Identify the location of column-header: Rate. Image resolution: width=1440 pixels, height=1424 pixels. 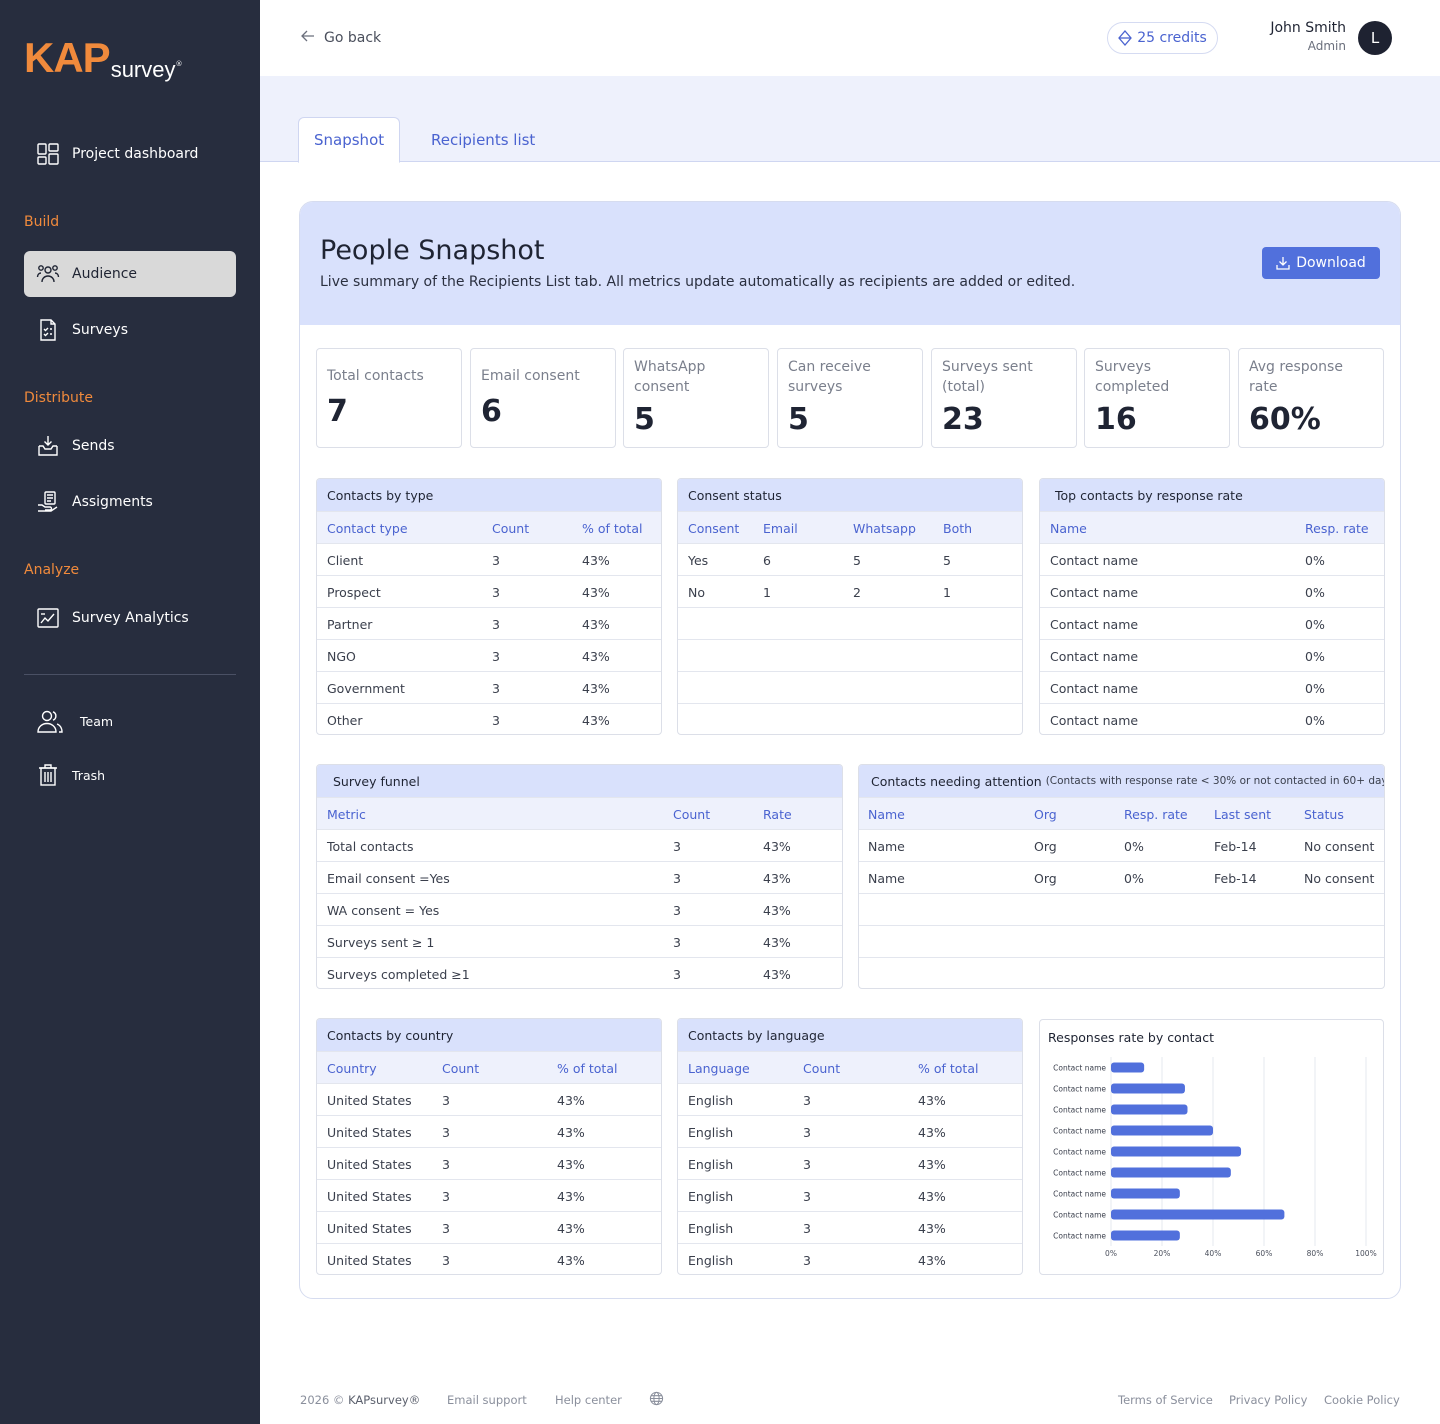
(777, 814).